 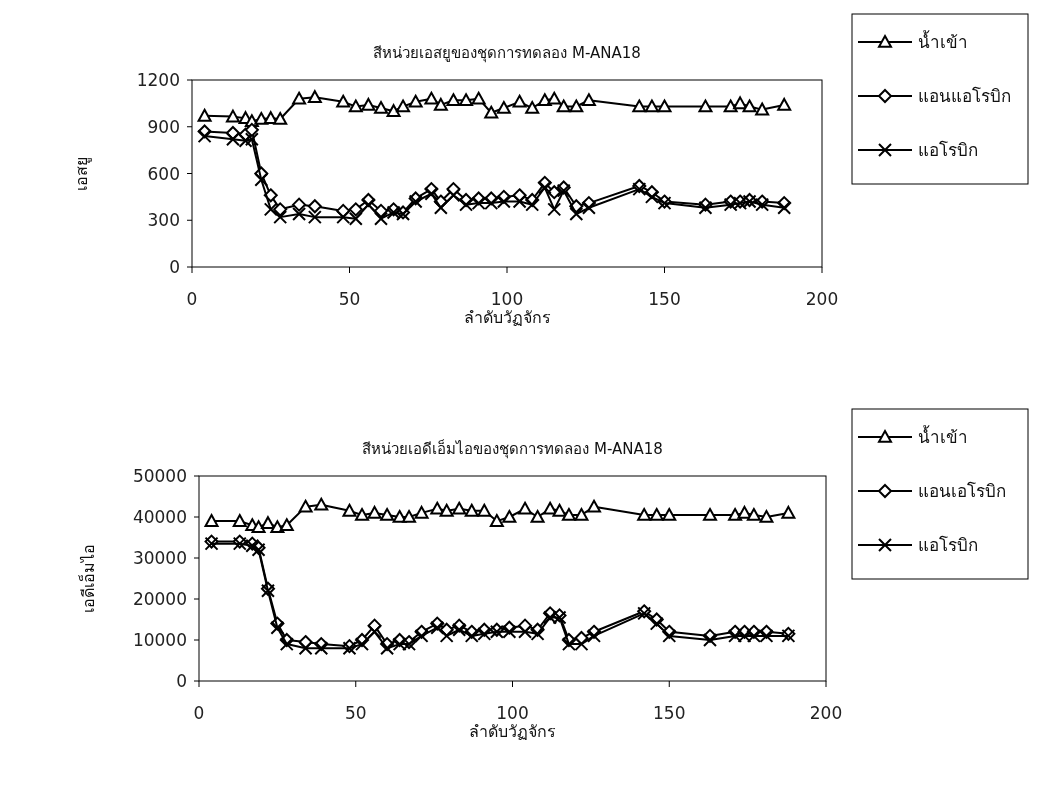 What do you see at coordinates (964, 96) in the screenshot?
I see `legend-label: แอนแอโรบิก` at bounding box center [964, 96].